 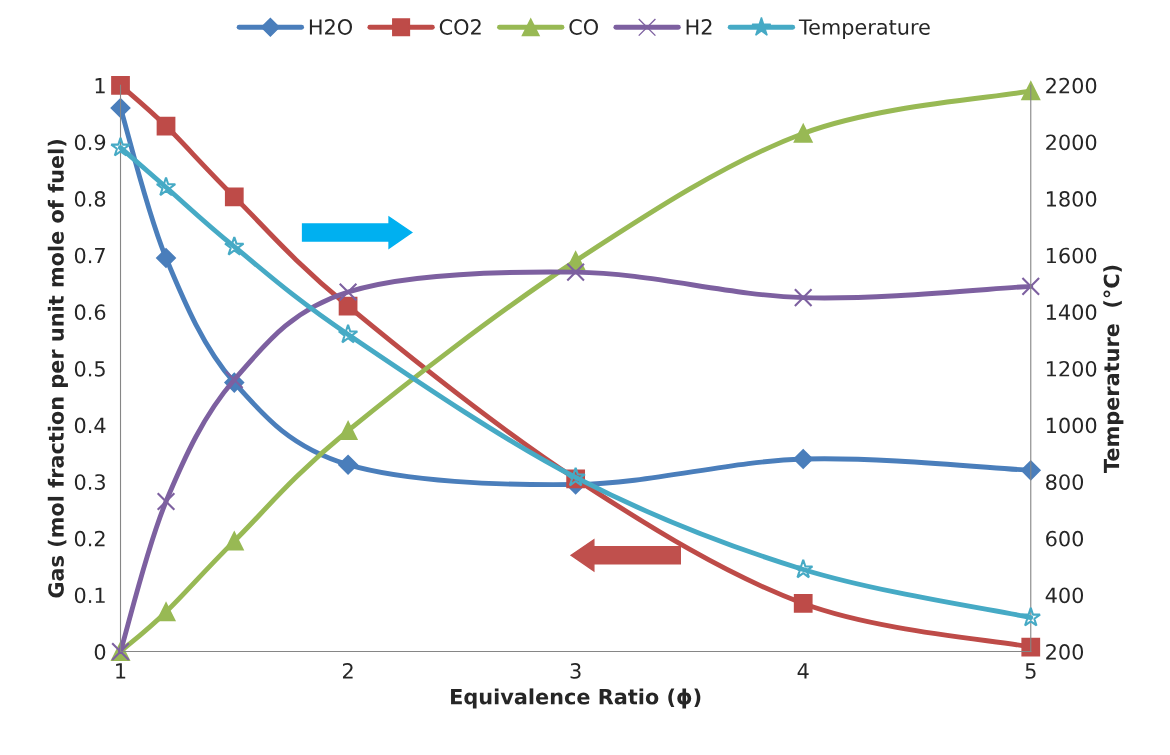 I want to click on y2-tick-label: 1000, so click(x=1071, y=425).